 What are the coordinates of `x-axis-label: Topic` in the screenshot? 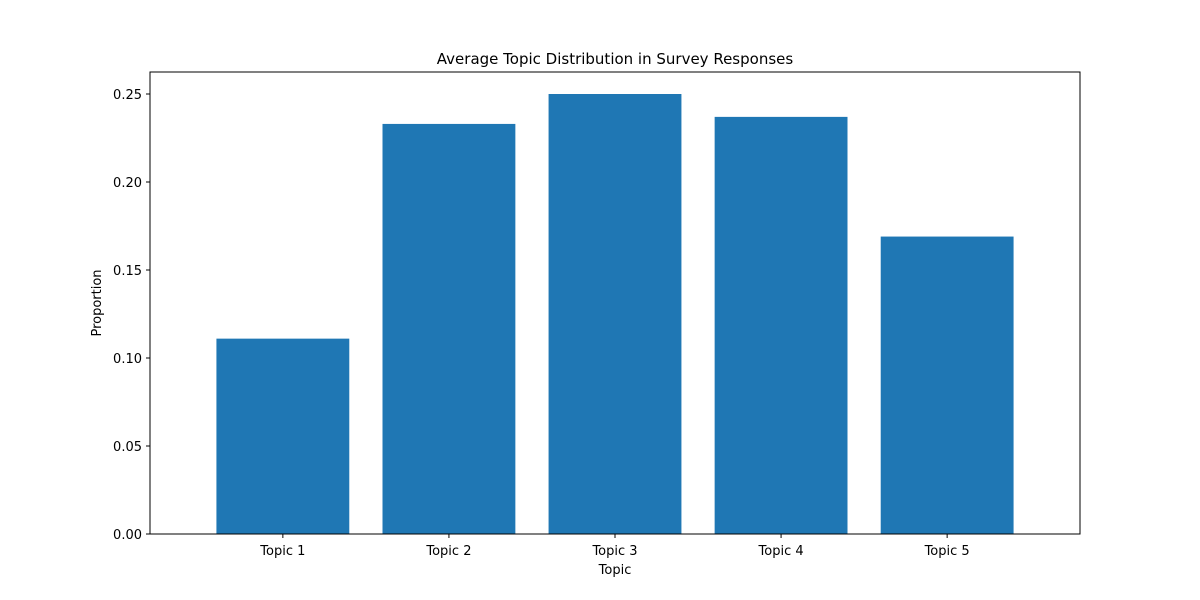 It's located at (615, 570).